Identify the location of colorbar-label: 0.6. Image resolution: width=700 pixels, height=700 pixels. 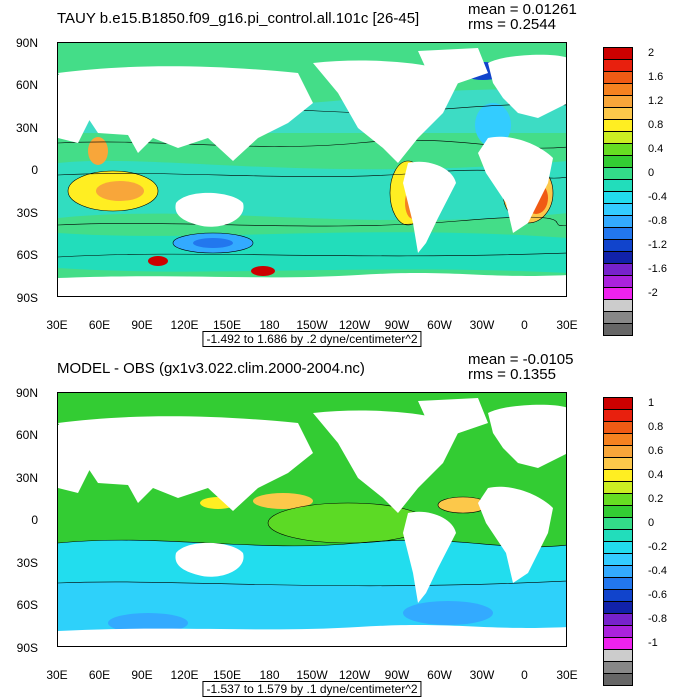
(656, 451).